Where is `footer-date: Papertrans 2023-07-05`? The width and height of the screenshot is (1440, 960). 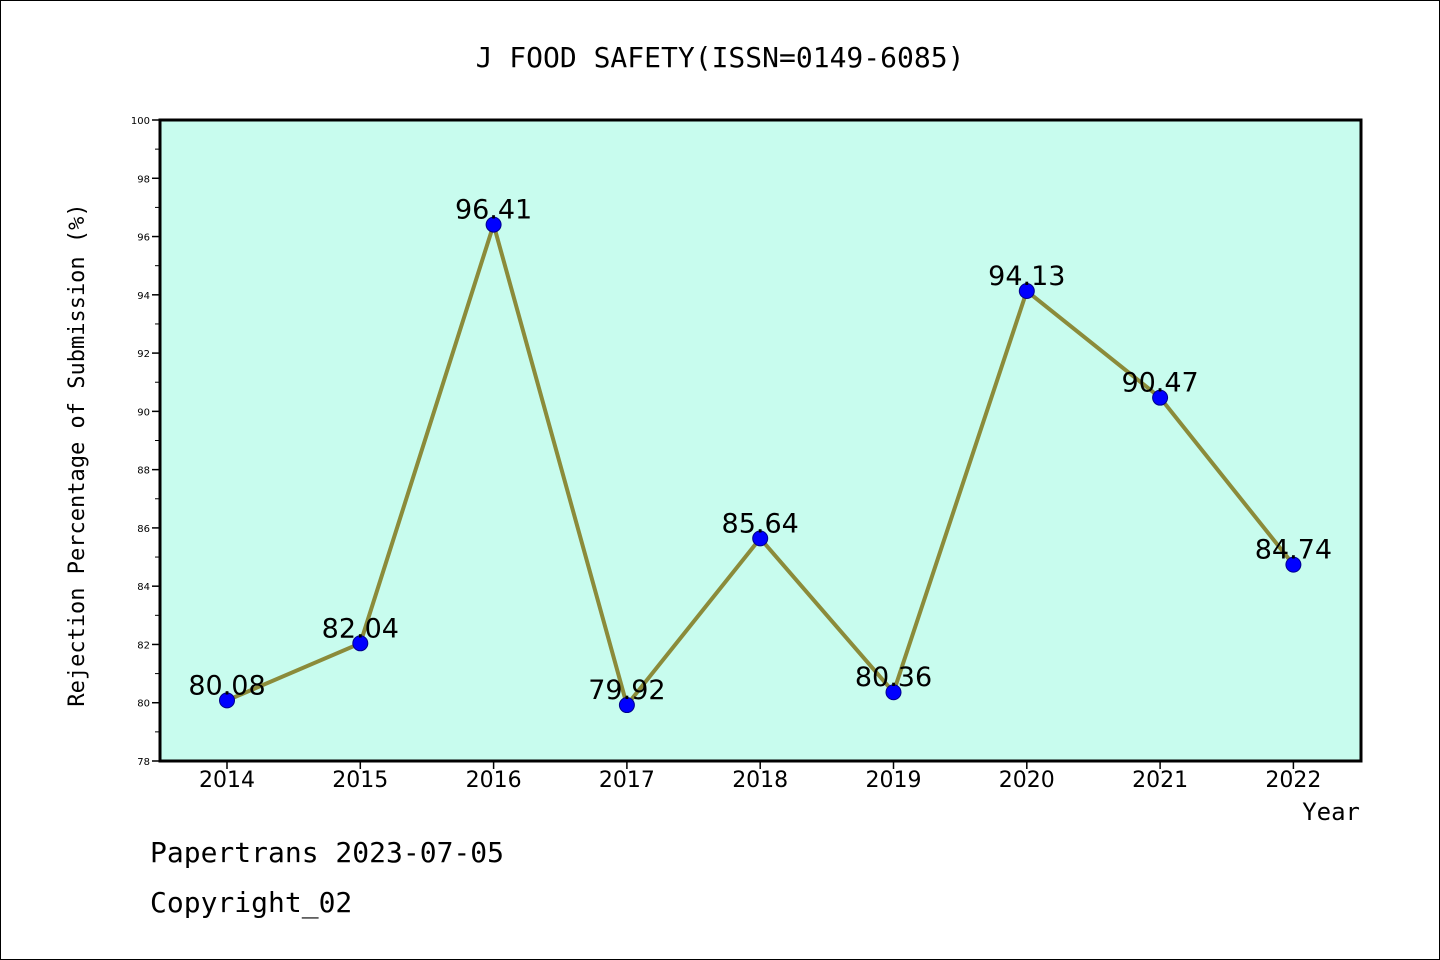 footer-date: Papertrans 2023-07-05 is located at coordinates (327, 852).